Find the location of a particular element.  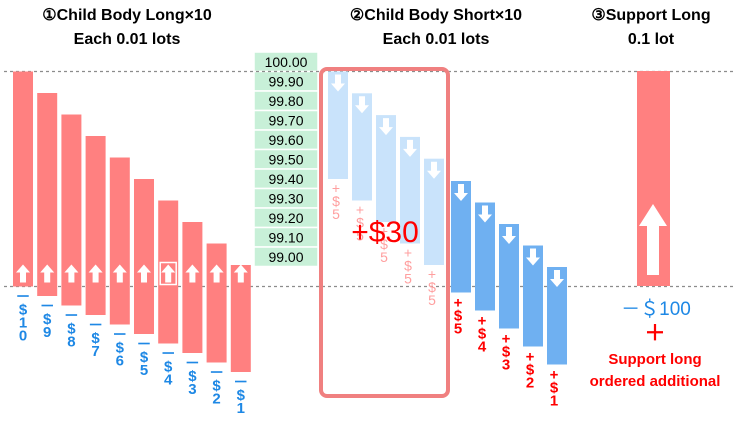

long-loss-label: －$ 6 is located at coordinates (119, 348).